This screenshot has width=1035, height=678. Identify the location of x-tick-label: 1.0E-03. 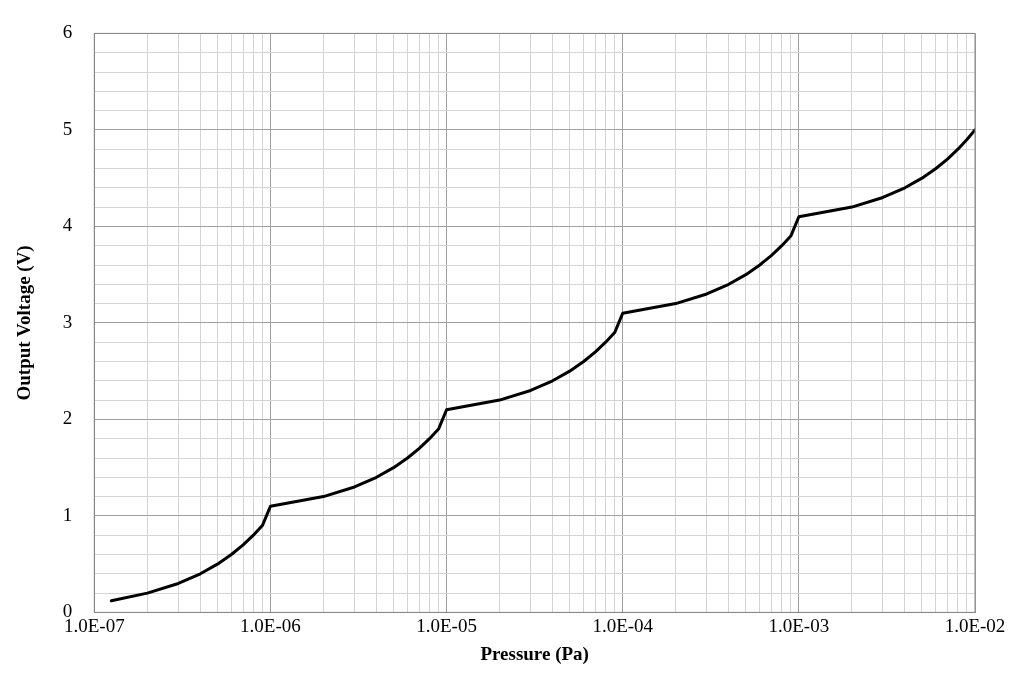
(799, 625).